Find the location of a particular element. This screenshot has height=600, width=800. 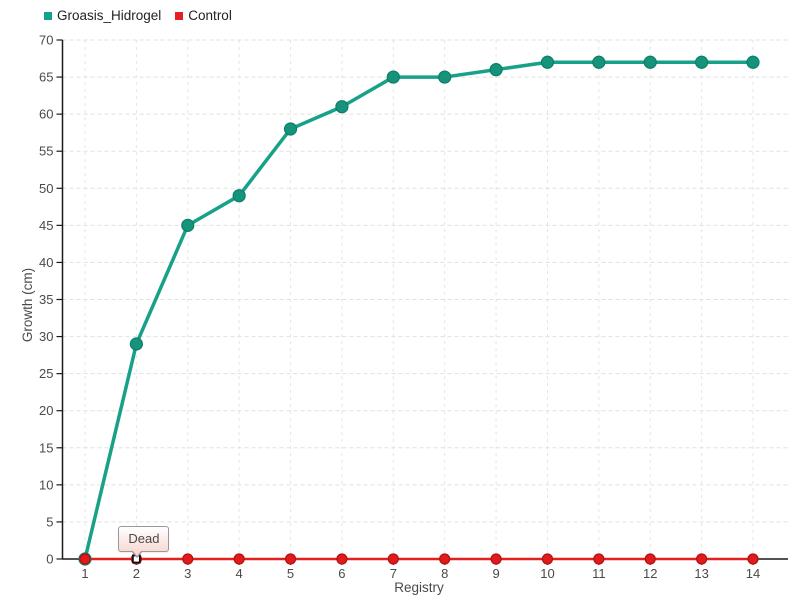

legend-item-groasis-hidrogel: Groasis_Hidrogel is located at coordinates (102, 16).